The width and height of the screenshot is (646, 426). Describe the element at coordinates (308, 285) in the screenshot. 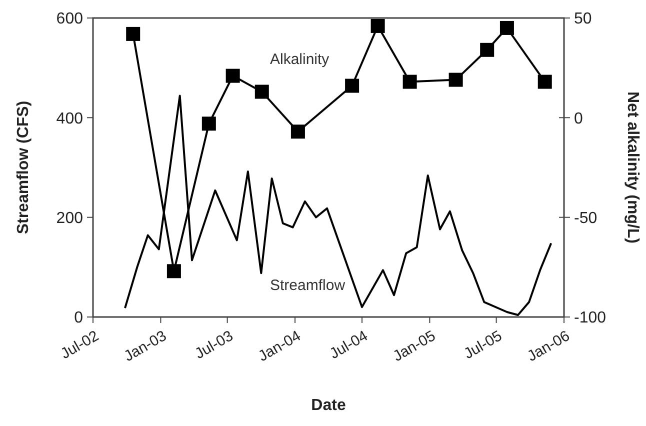

I see `series-label: Streamflow` at that location.